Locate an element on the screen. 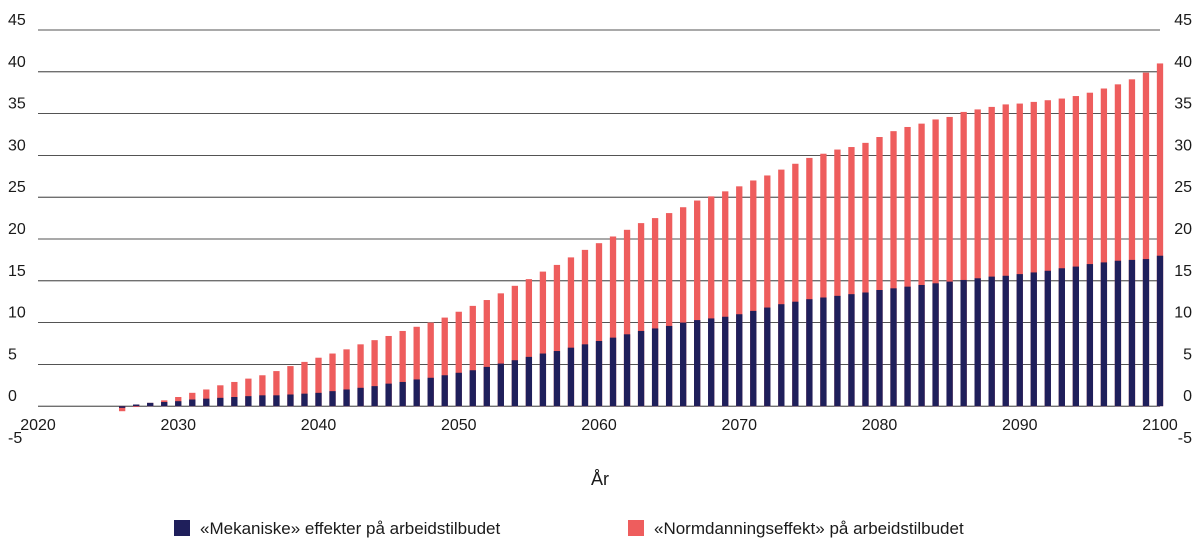 Image resolution: width=1200 pixels, height=558 pixels. x-tick-label: 2040 is located at coordinates (319, 425).